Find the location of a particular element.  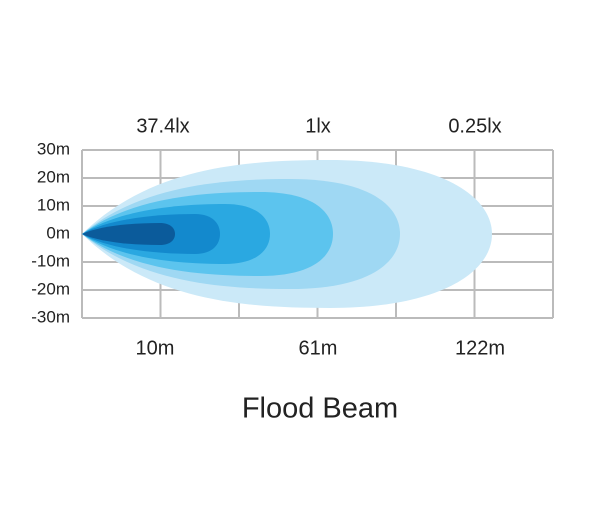

distance-label: 10m is located at coordinates (155, 348).